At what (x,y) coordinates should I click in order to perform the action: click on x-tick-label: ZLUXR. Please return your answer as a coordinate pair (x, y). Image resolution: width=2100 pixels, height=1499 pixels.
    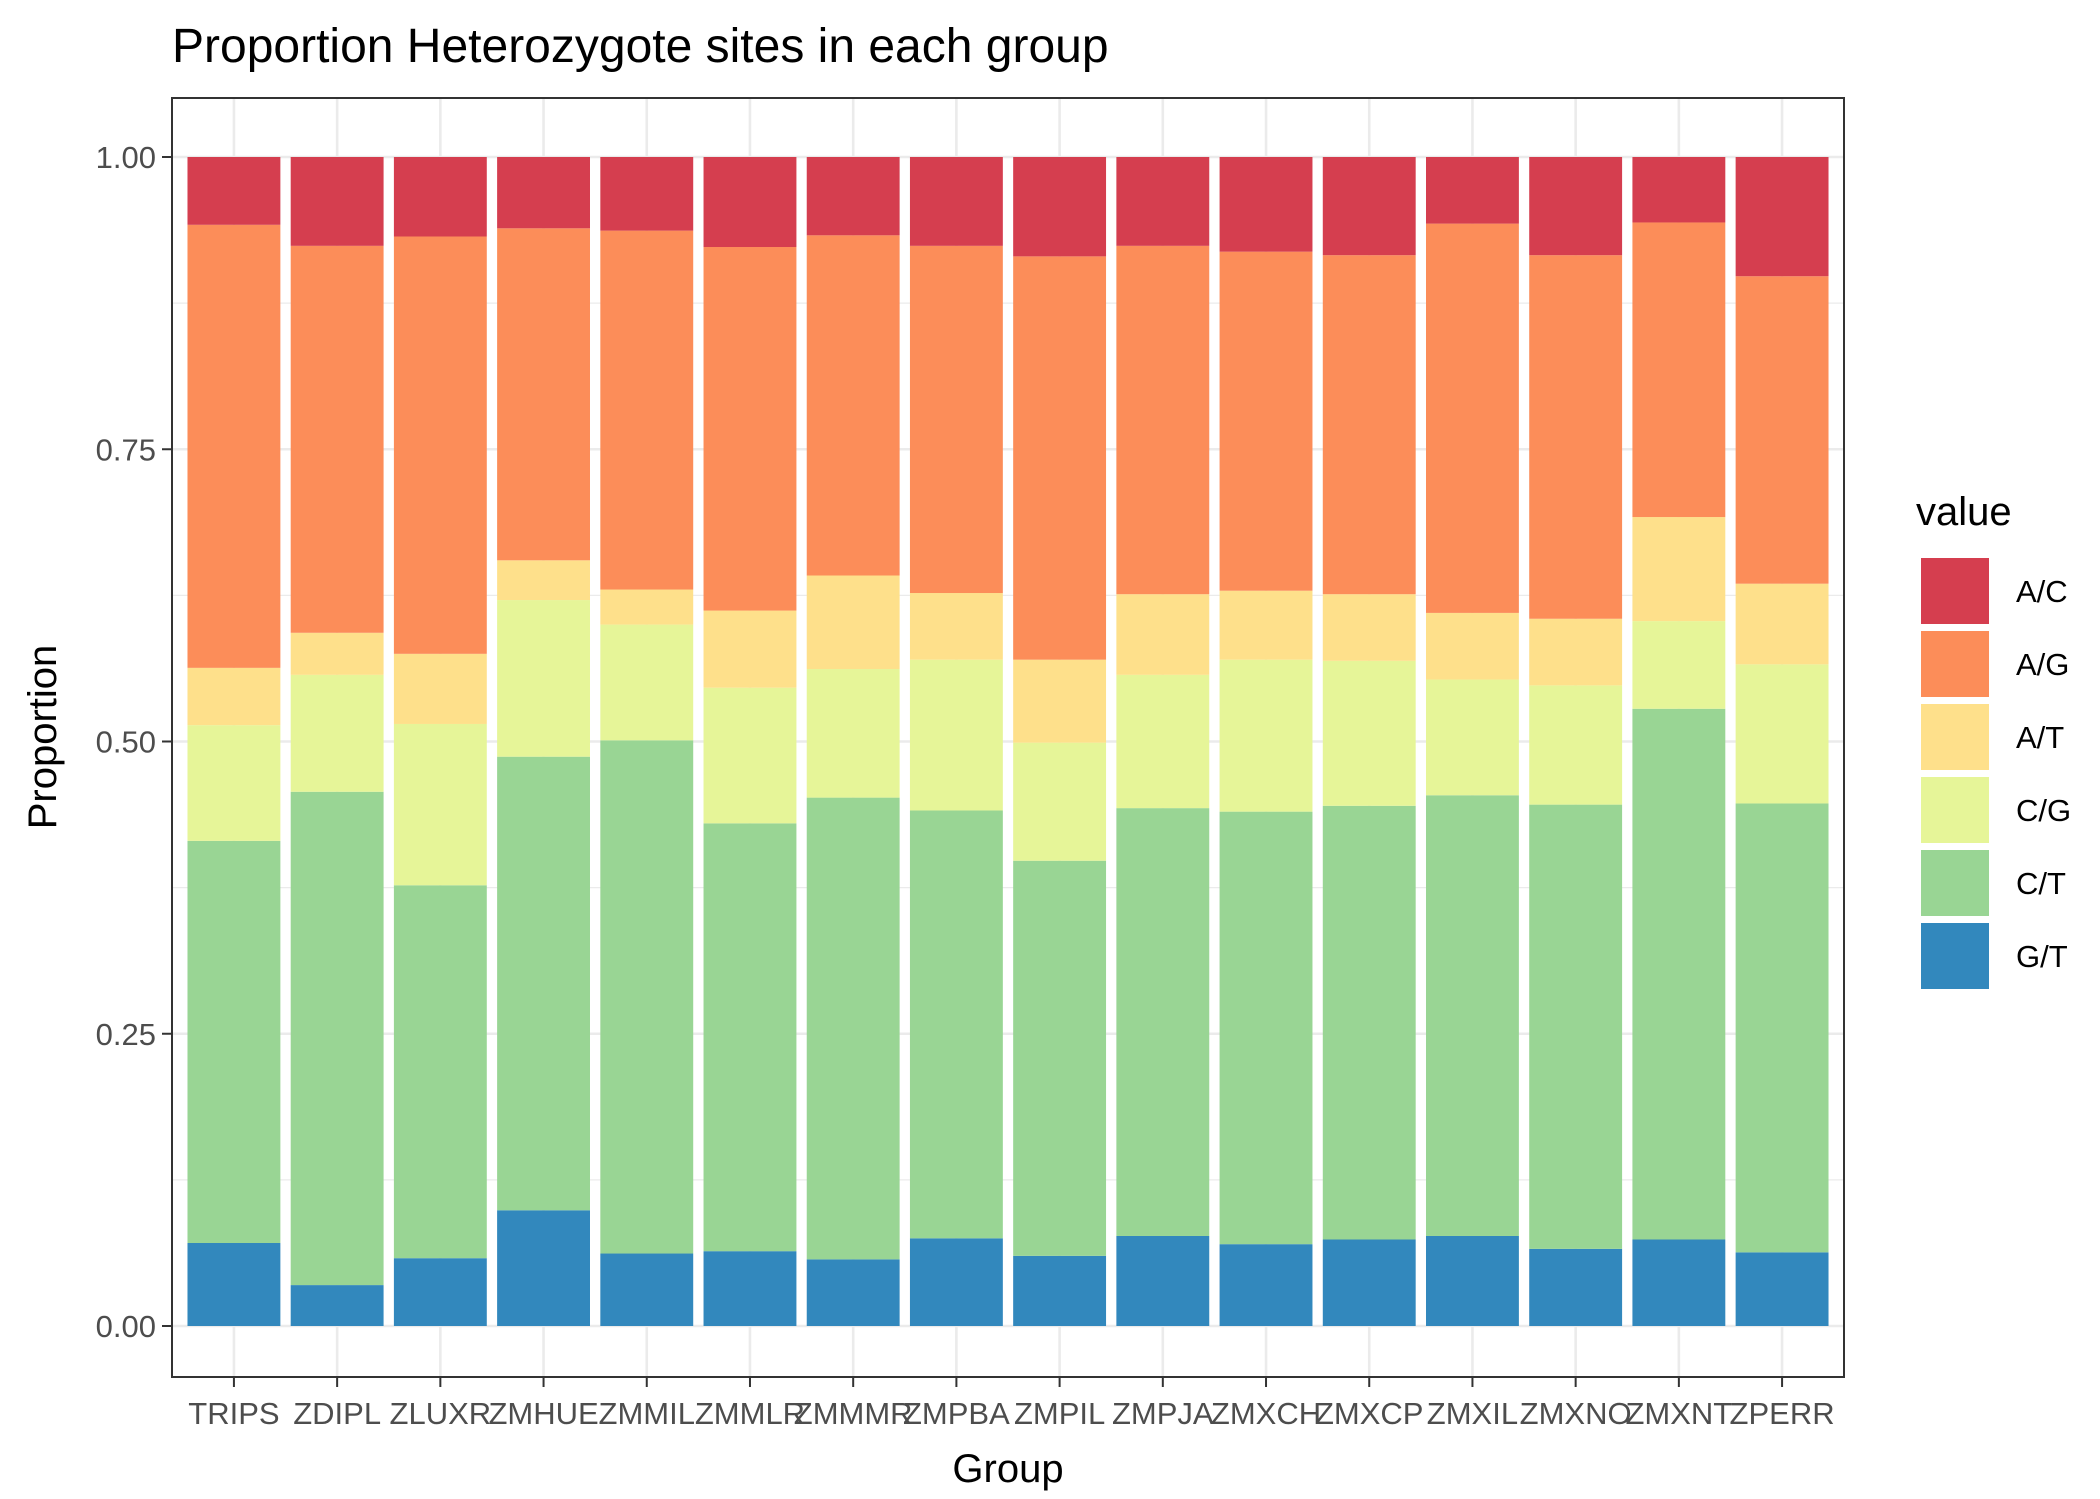
    Looking at the image, I should click on (441, 1413).